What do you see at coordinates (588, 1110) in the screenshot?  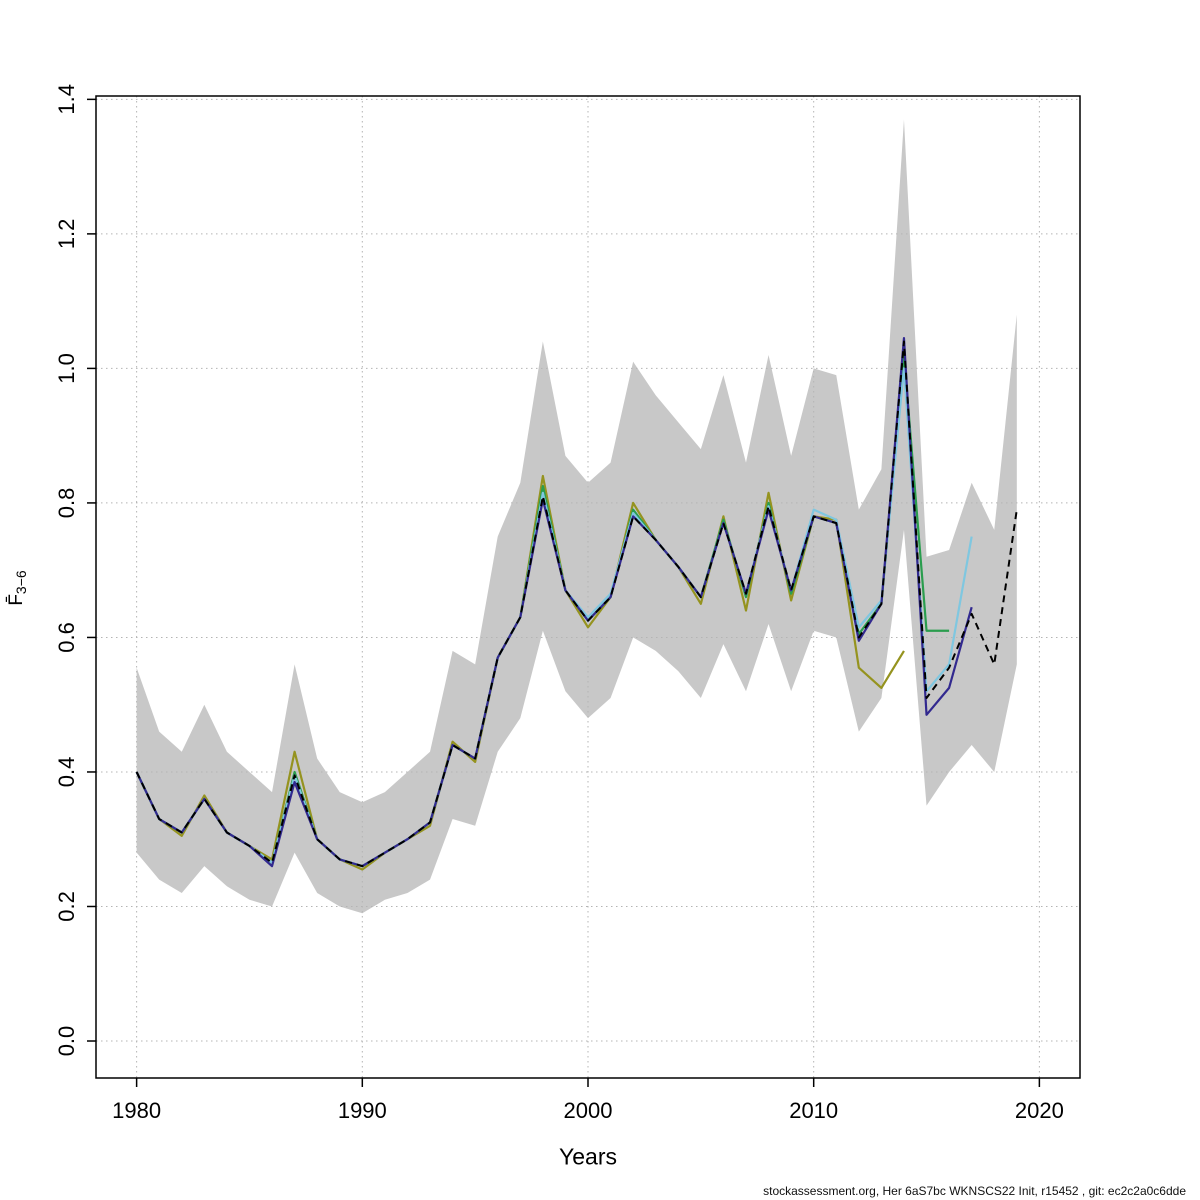 I see `x-axis-tick-label: 2000` at bounding box center [588, 1110].